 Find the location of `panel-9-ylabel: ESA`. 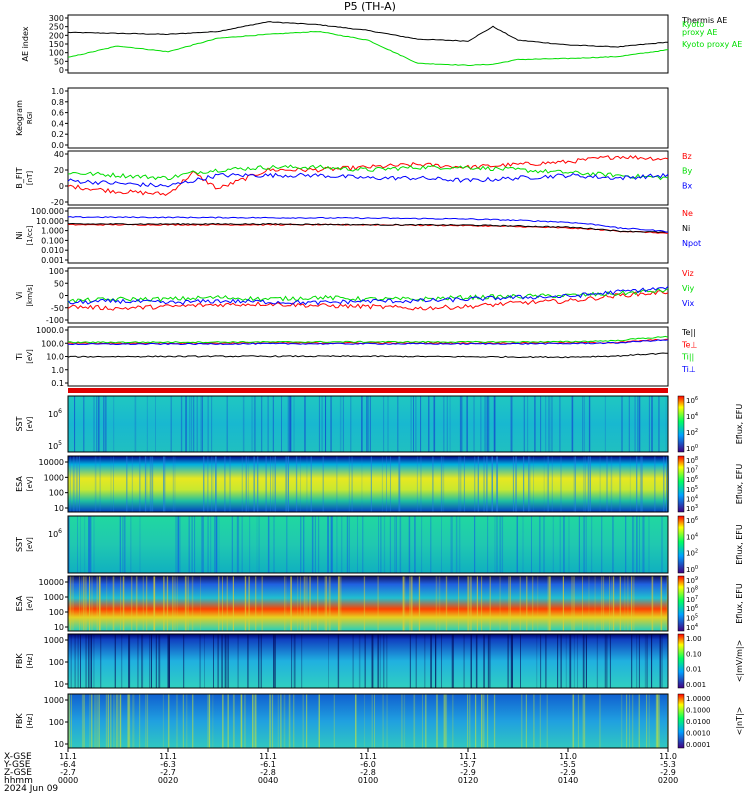

panel-9-ylabel: ESA is located at coordinates (19, 603).